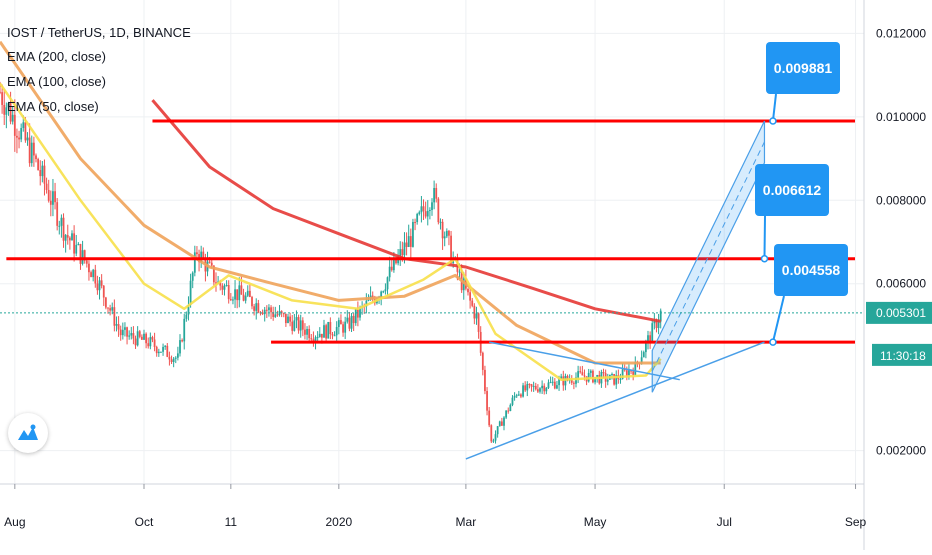  I want to click on ema-200-legend: EMA (200, close), so click(56, 56).